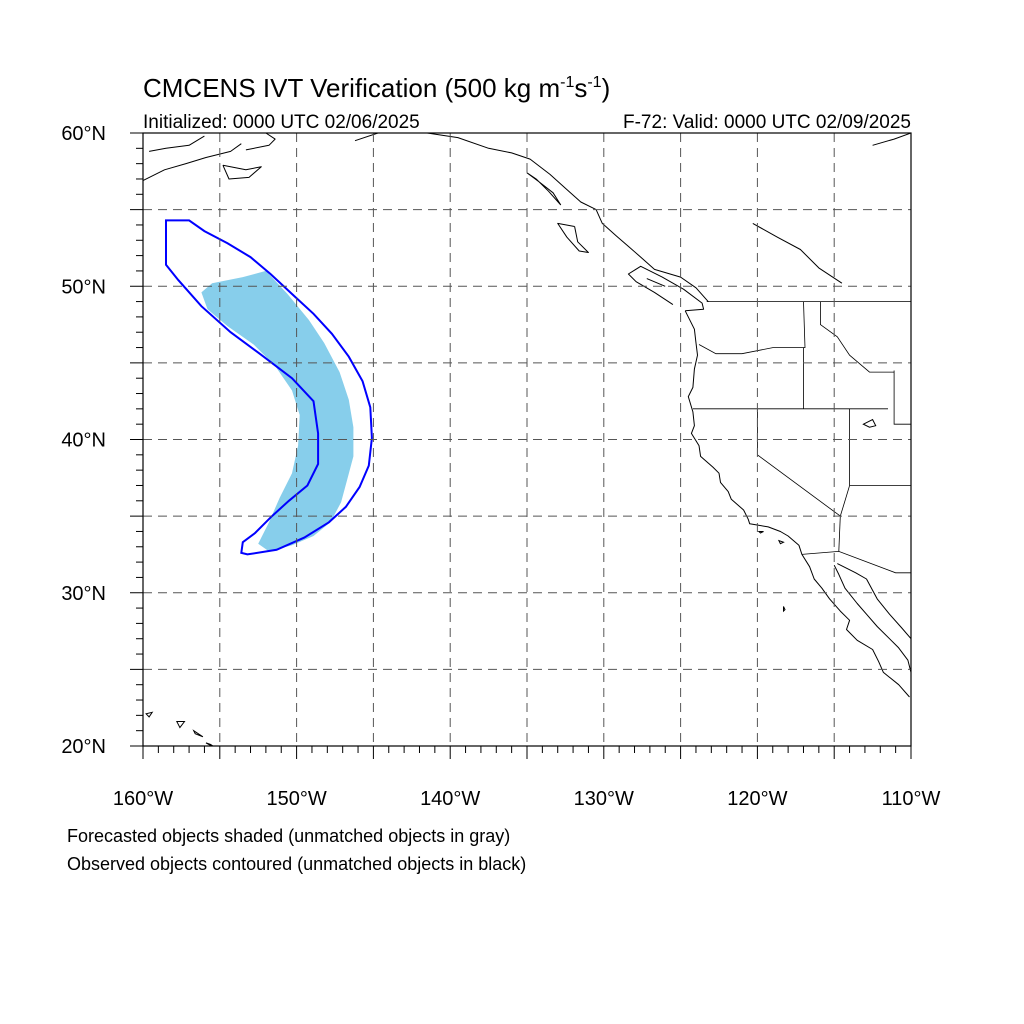  I want to click on x-tick-label: 120°W, so click(757, 799).